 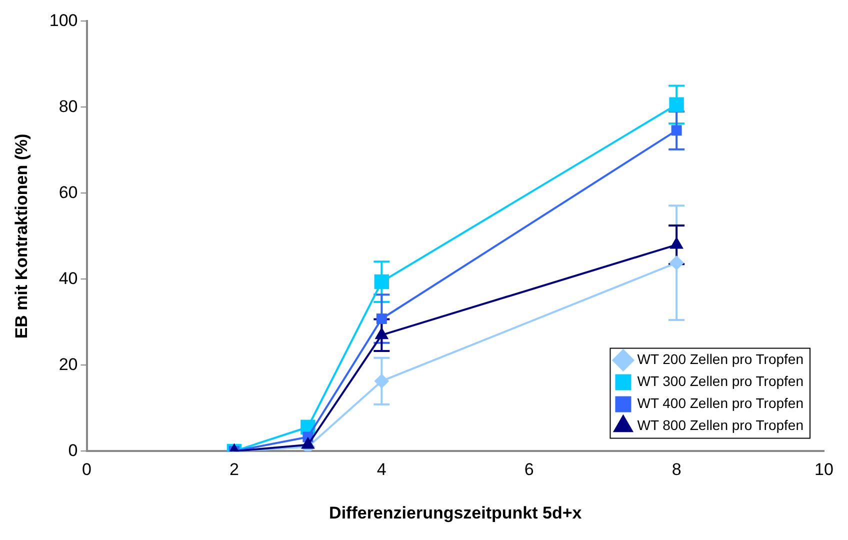 What do you see at coordinates (87, 470) in the screenshot?
I see `x-tick-label: 0` at bounding box center [87, 470].